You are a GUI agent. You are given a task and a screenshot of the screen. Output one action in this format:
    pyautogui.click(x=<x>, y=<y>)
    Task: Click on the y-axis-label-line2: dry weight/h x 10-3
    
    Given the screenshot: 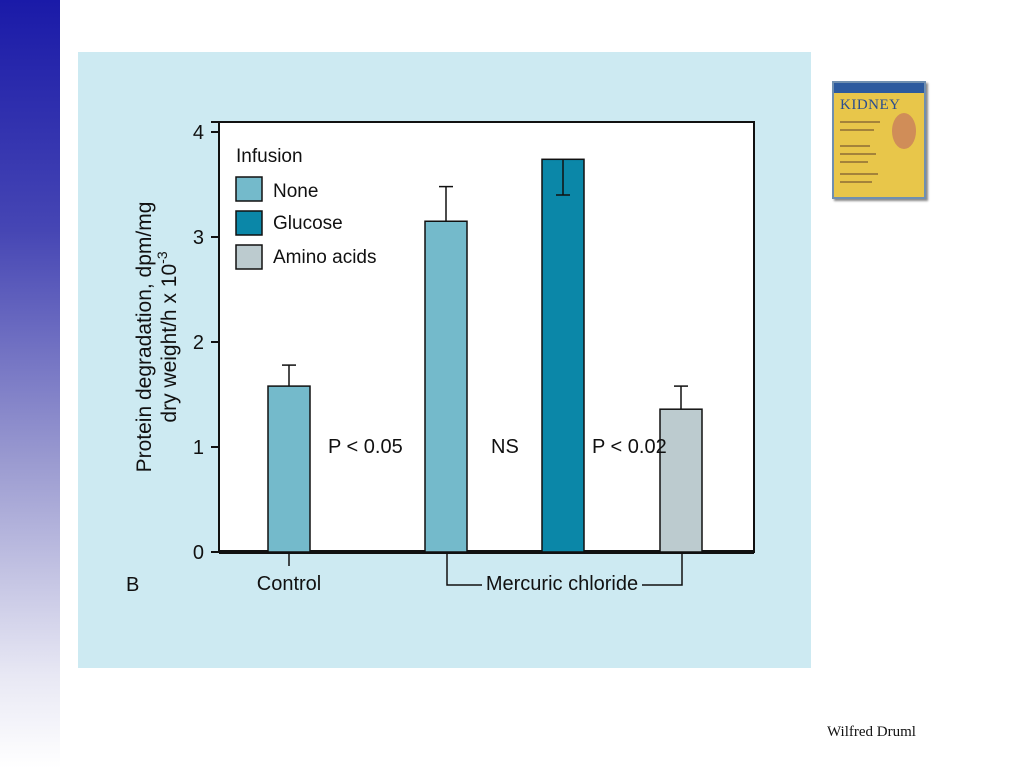 What is the action you would take?
    pyautogui.click(x=167, y=336)
    